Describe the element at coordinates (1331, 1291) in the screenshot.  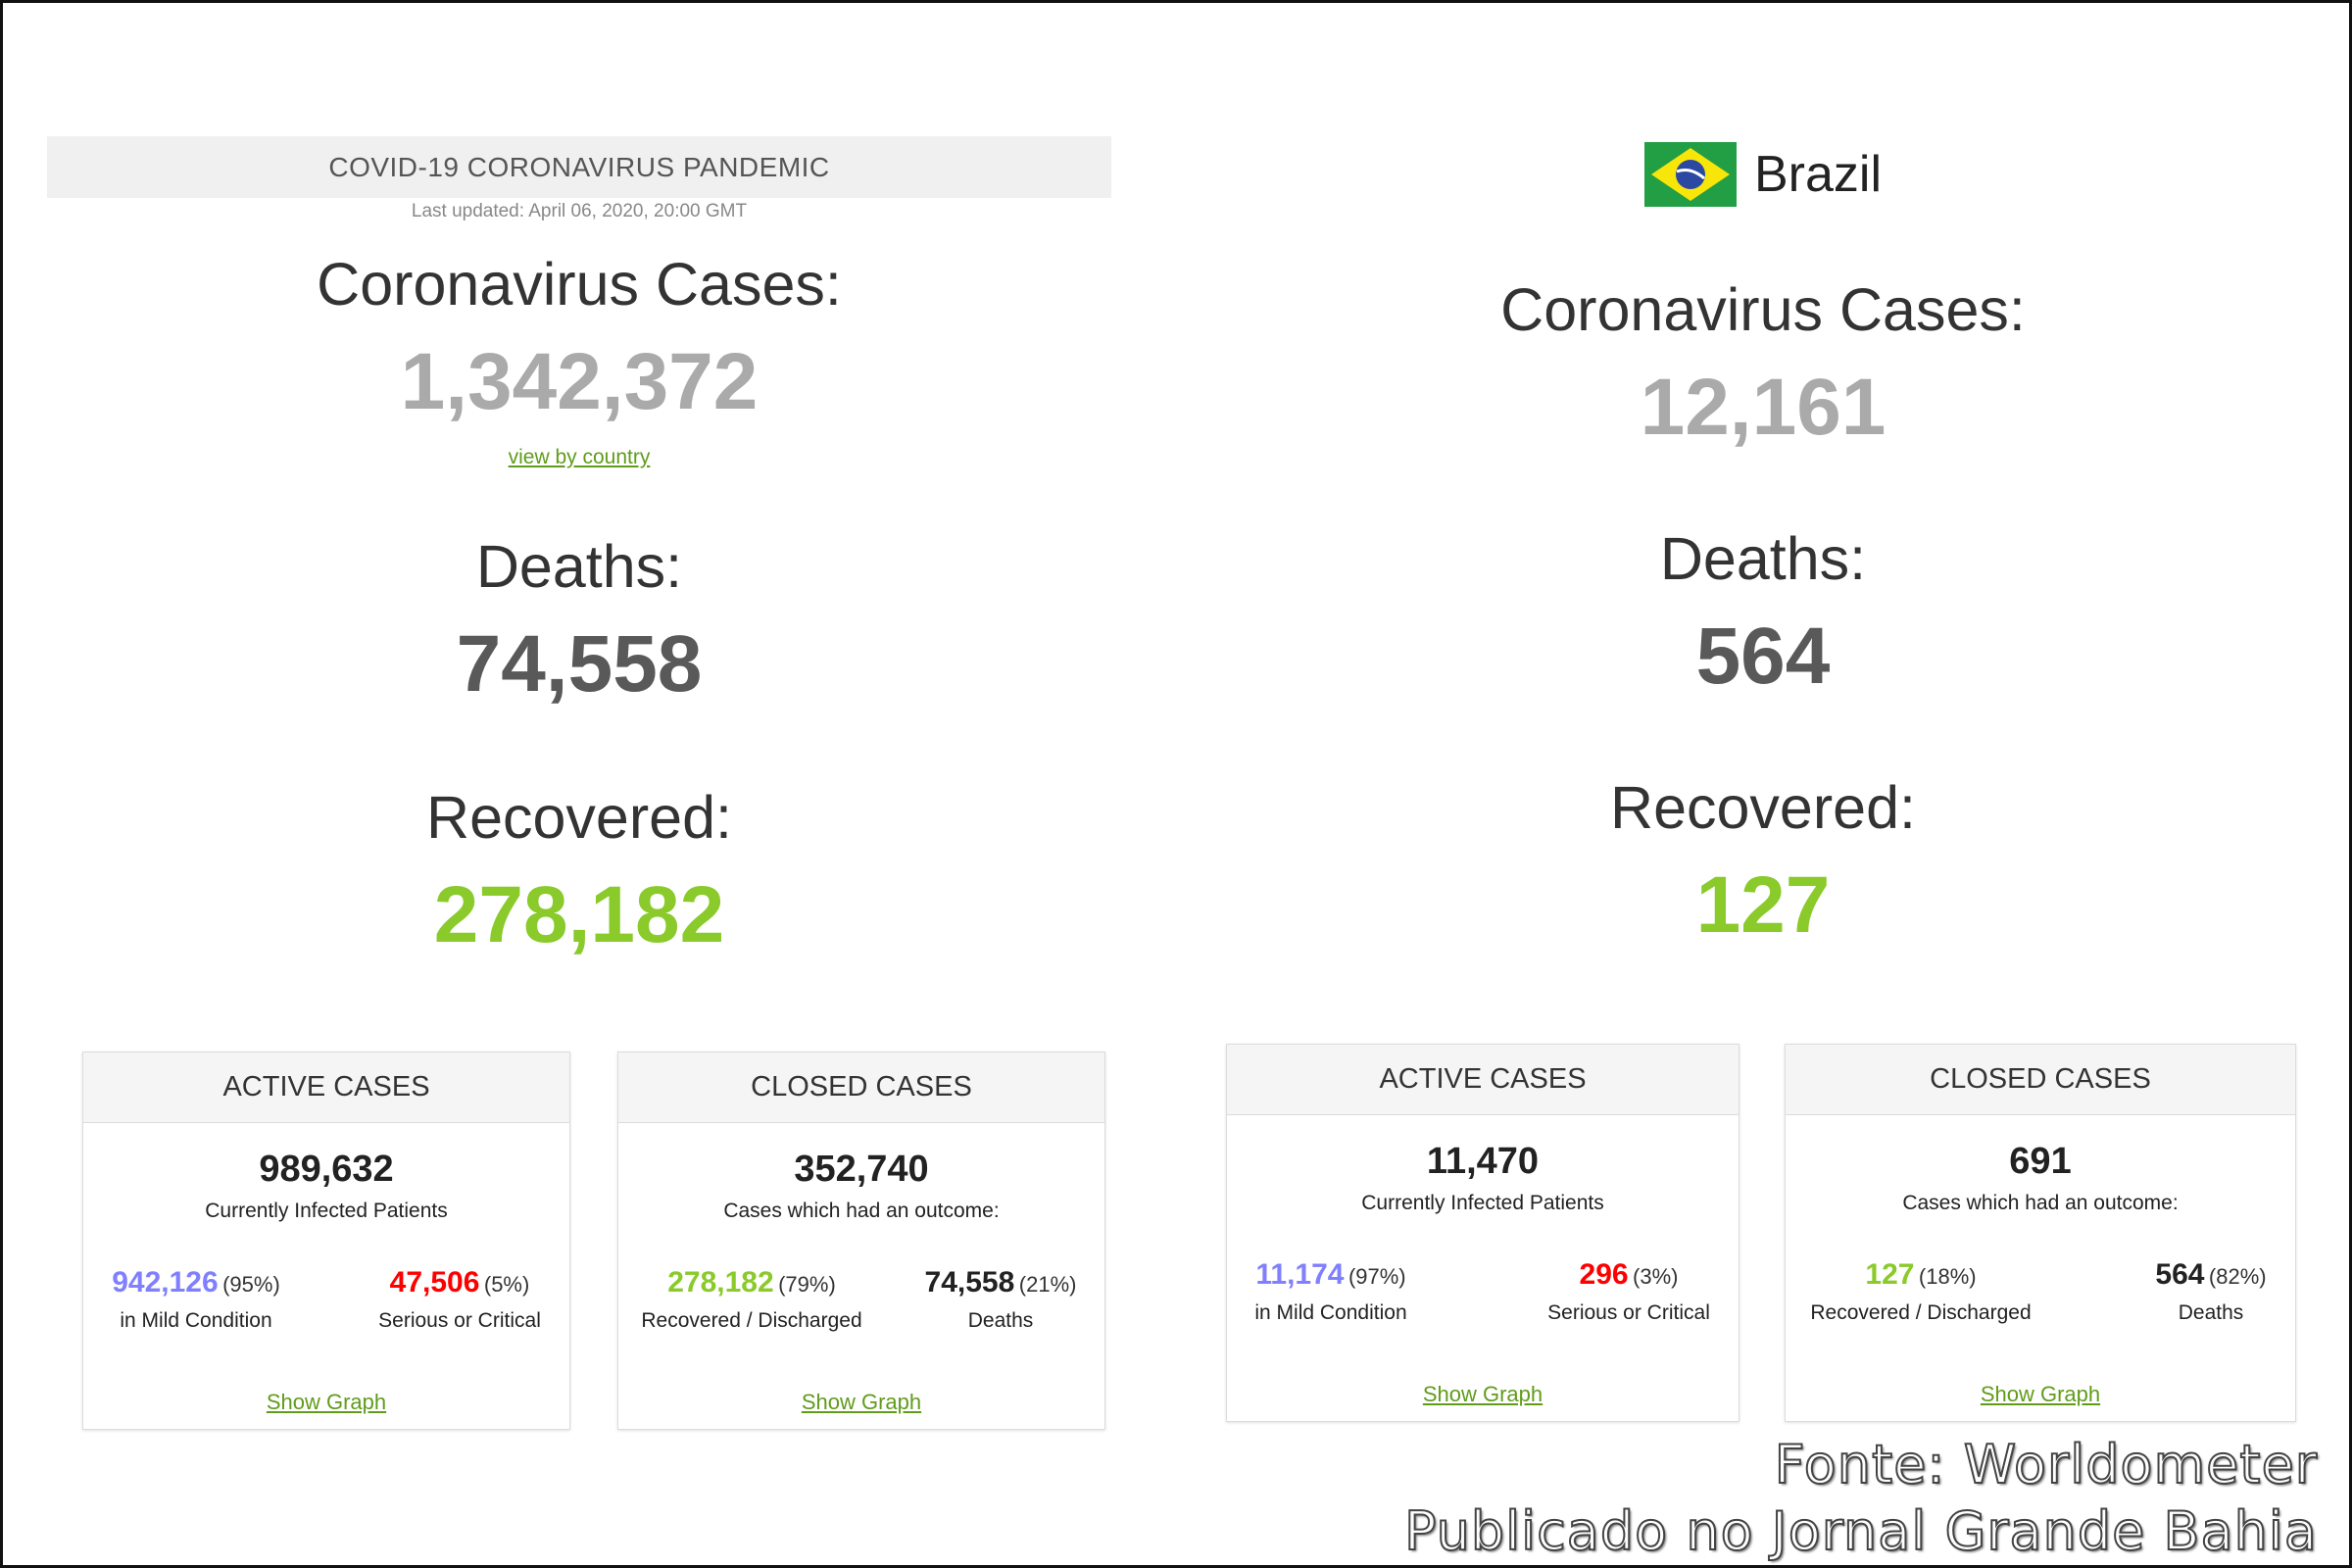
I see `mild-stat: 11,174 (97%) in Mild Condition` at that location.